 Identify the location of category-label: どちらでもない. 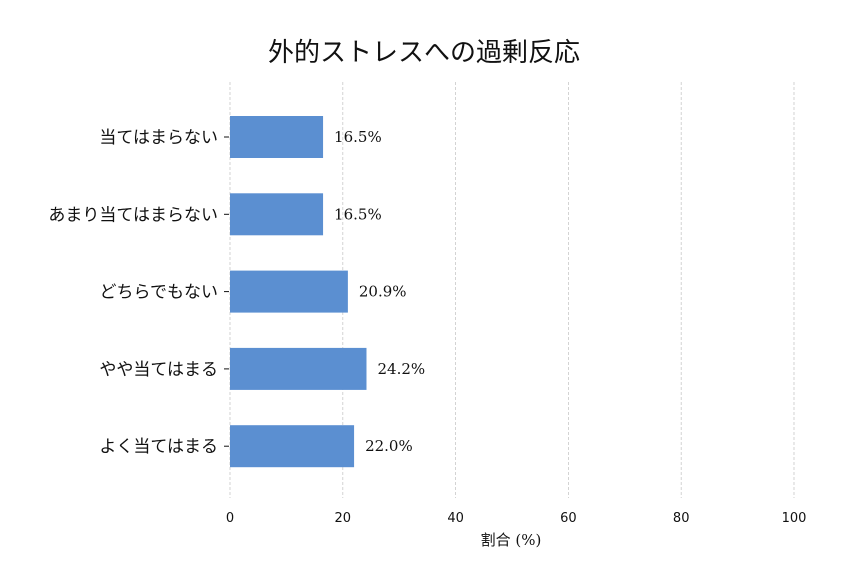
(159, 293).